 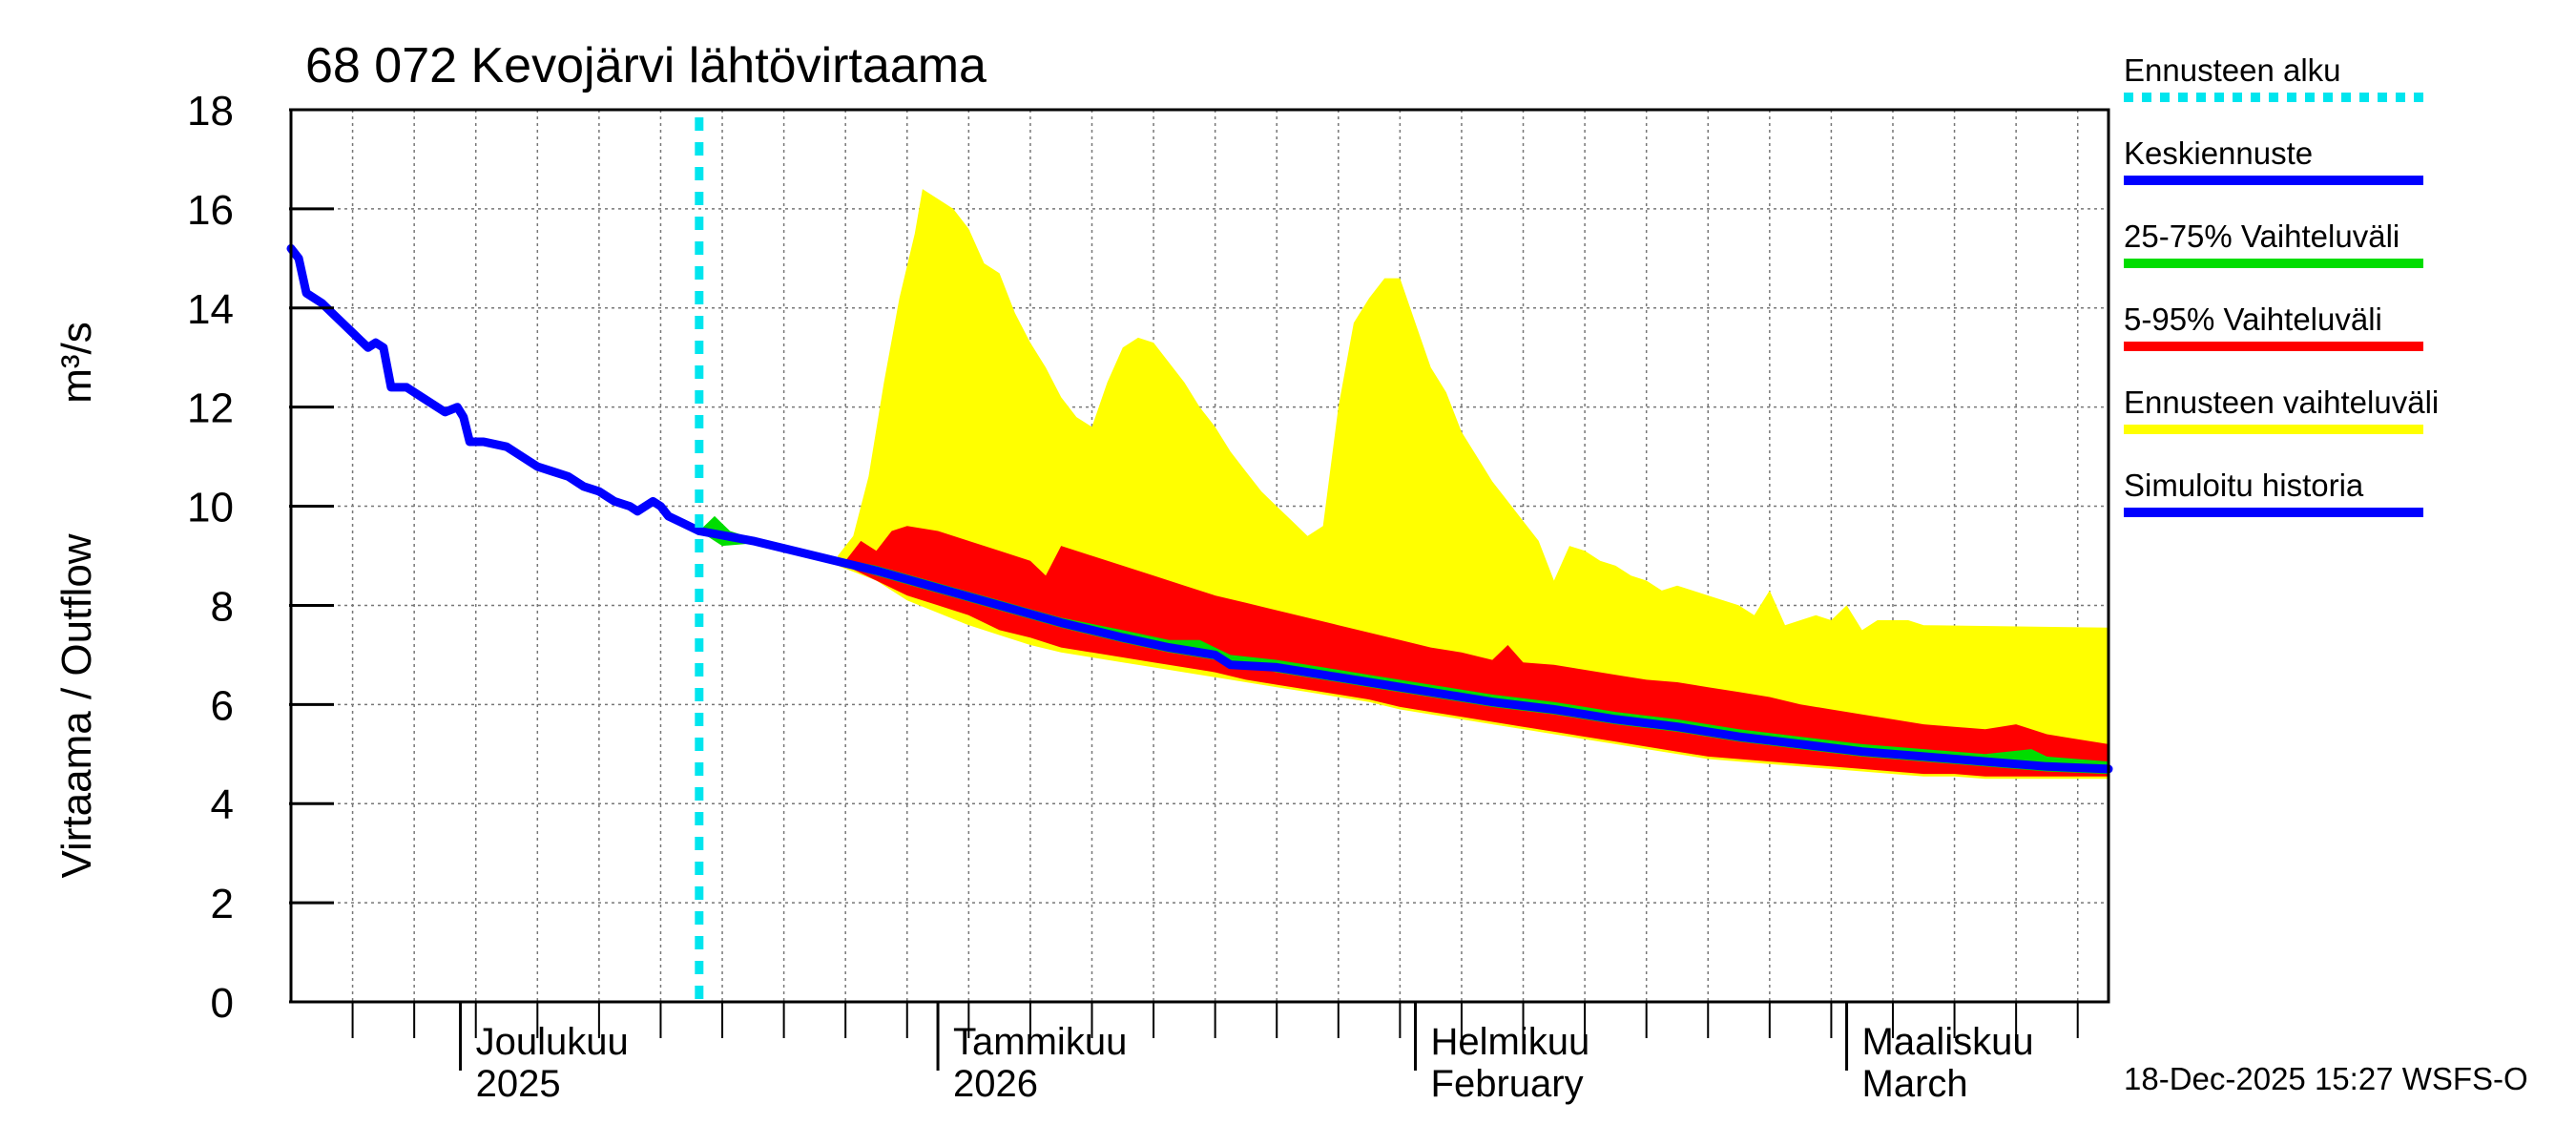 What do you see at coordinates (210, 508) in the screenshot?
I see `y-tick-label: 10` at bounding box center [210, 508].